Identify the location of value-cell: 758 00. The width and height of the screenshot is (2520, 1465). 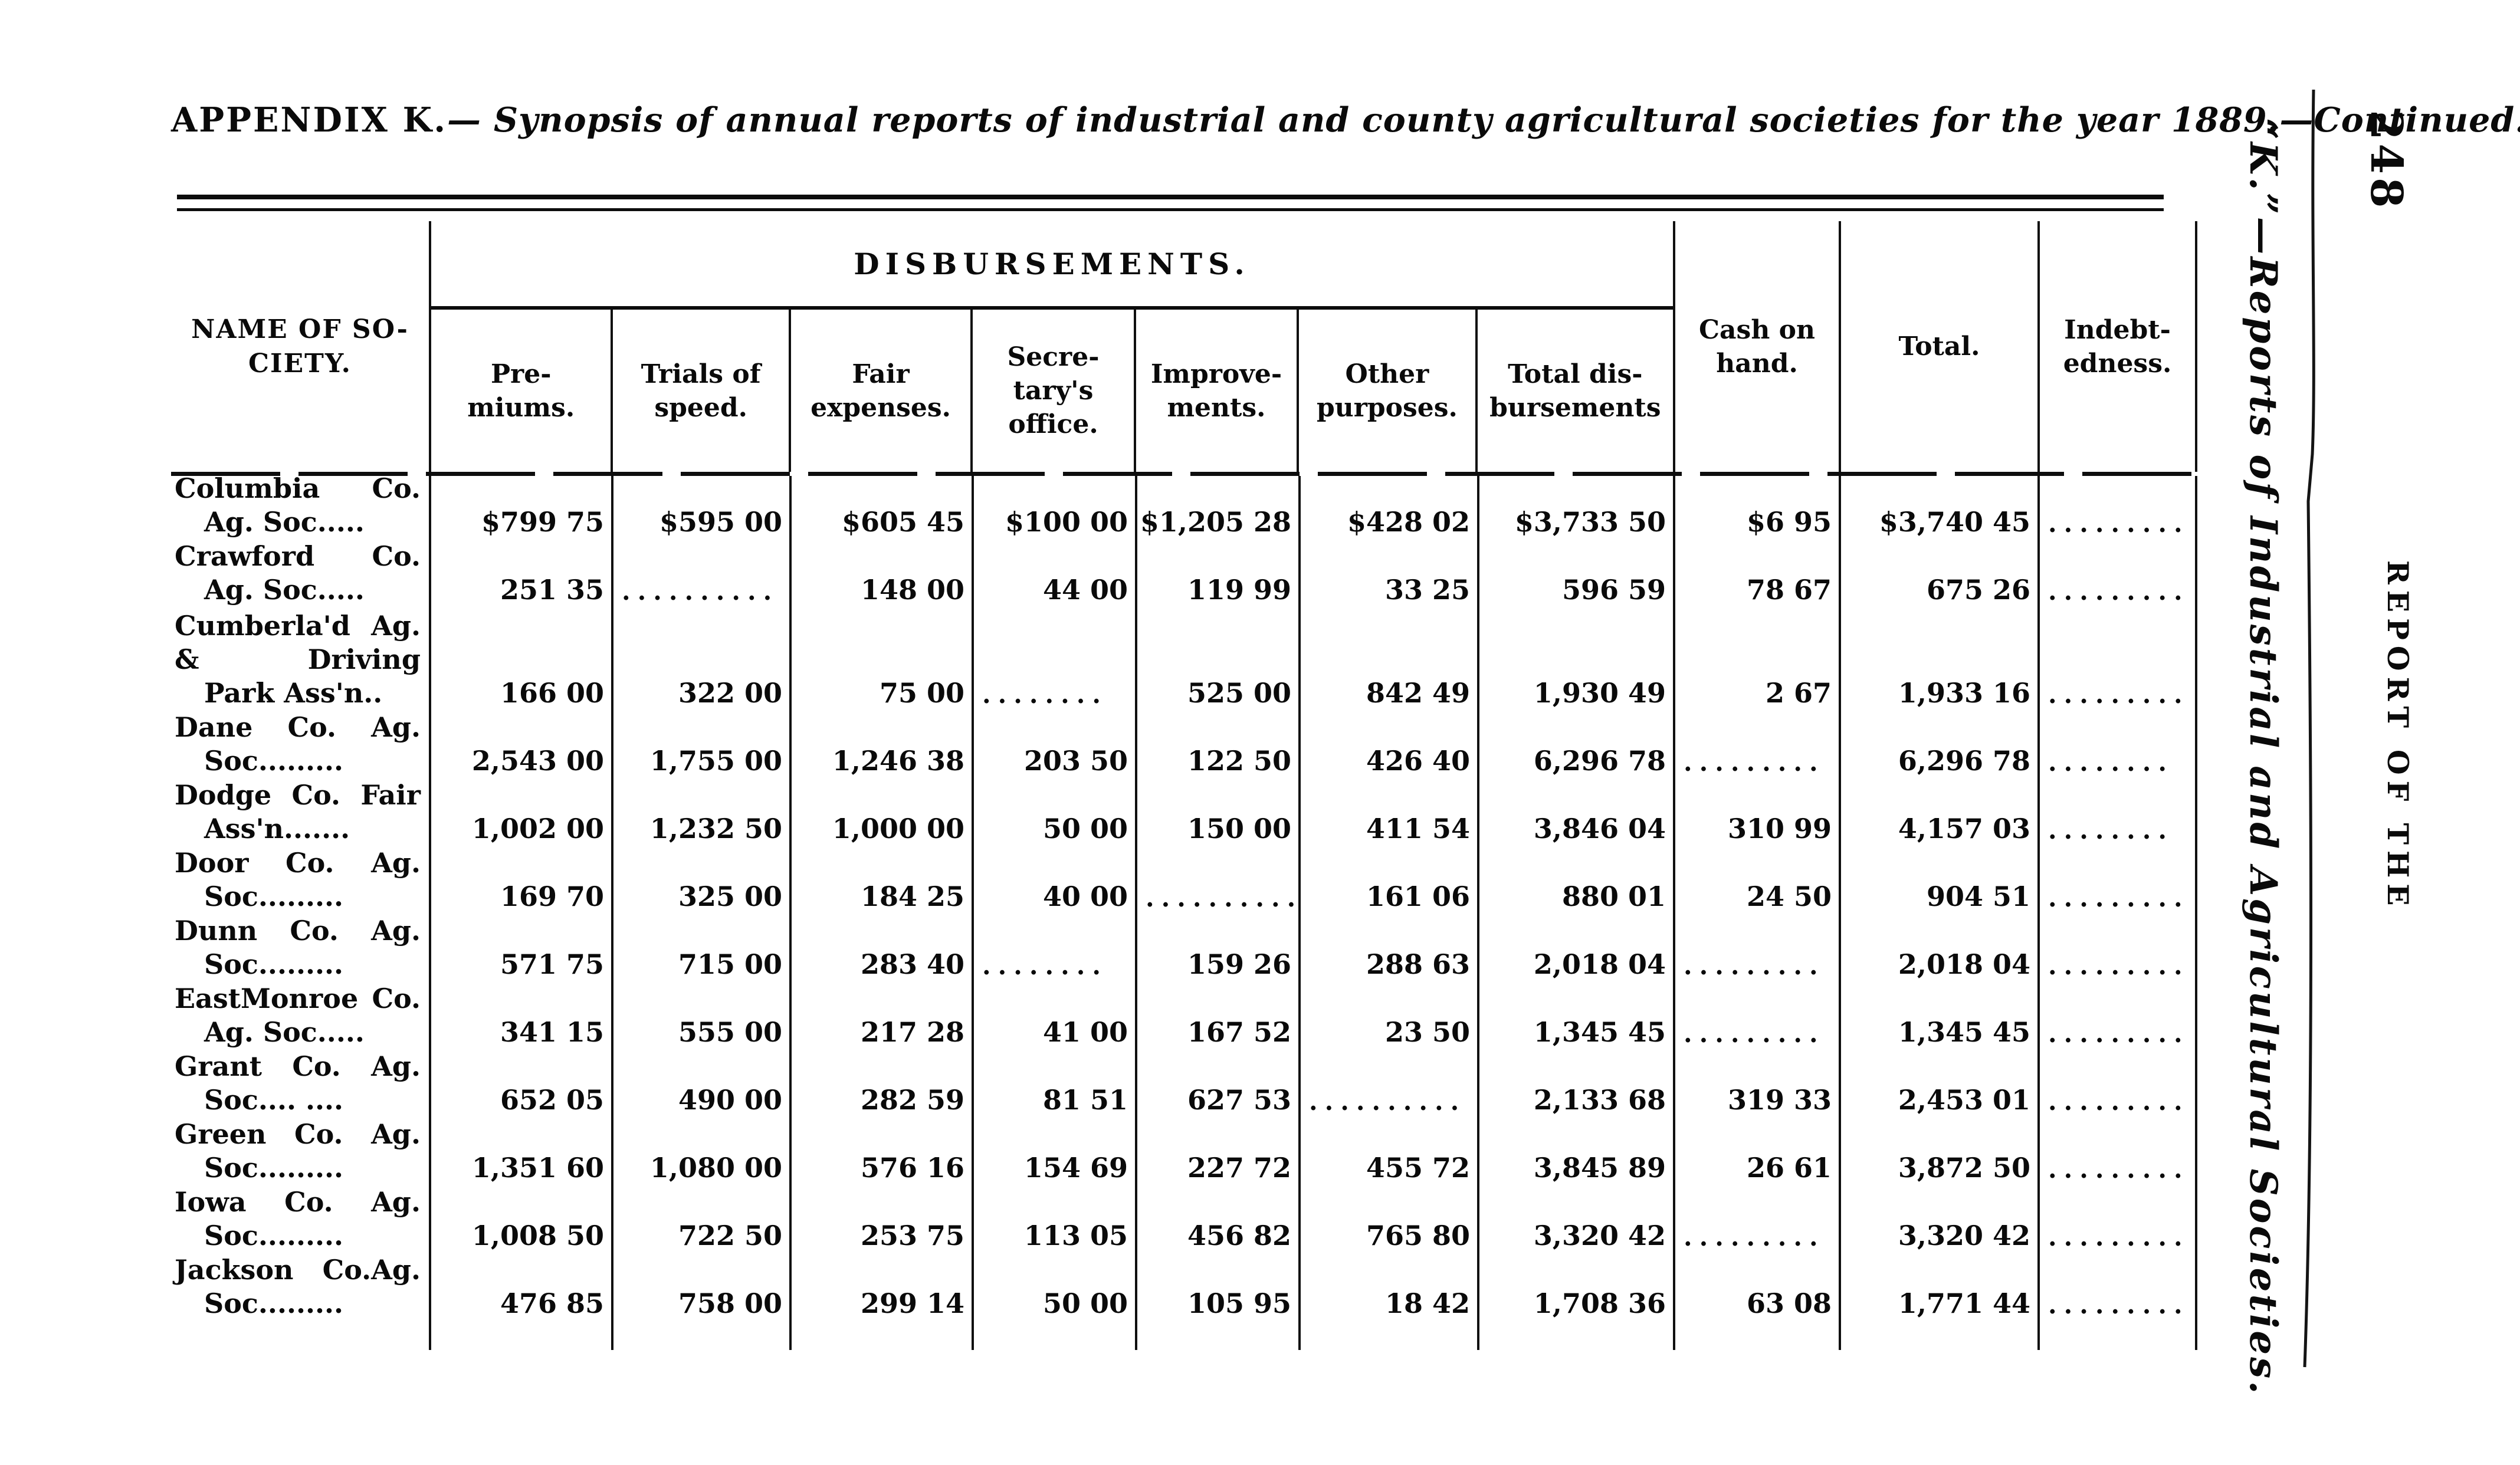
(702, 1291).